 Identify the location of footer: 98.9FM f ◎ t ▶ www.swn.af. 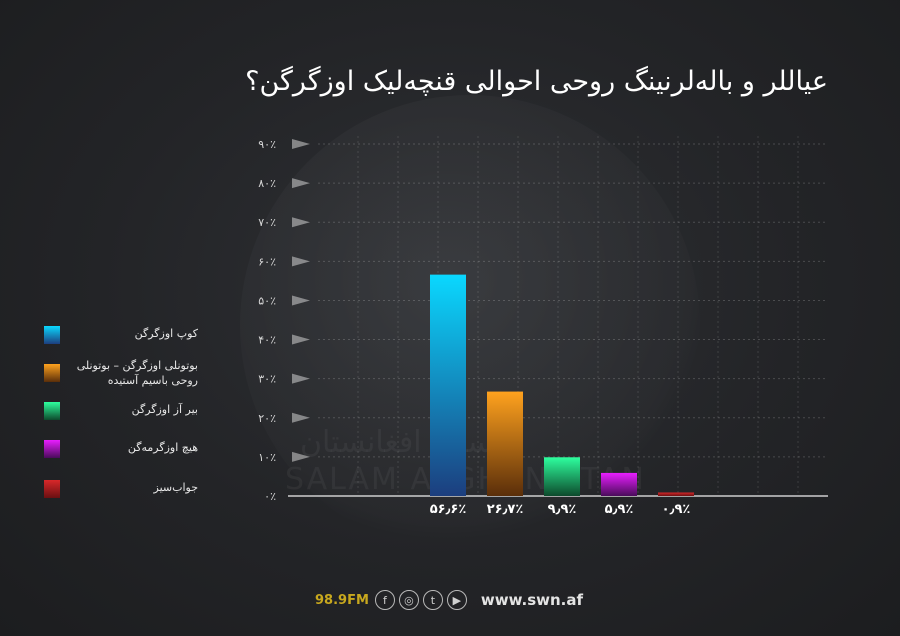
(449, 600).